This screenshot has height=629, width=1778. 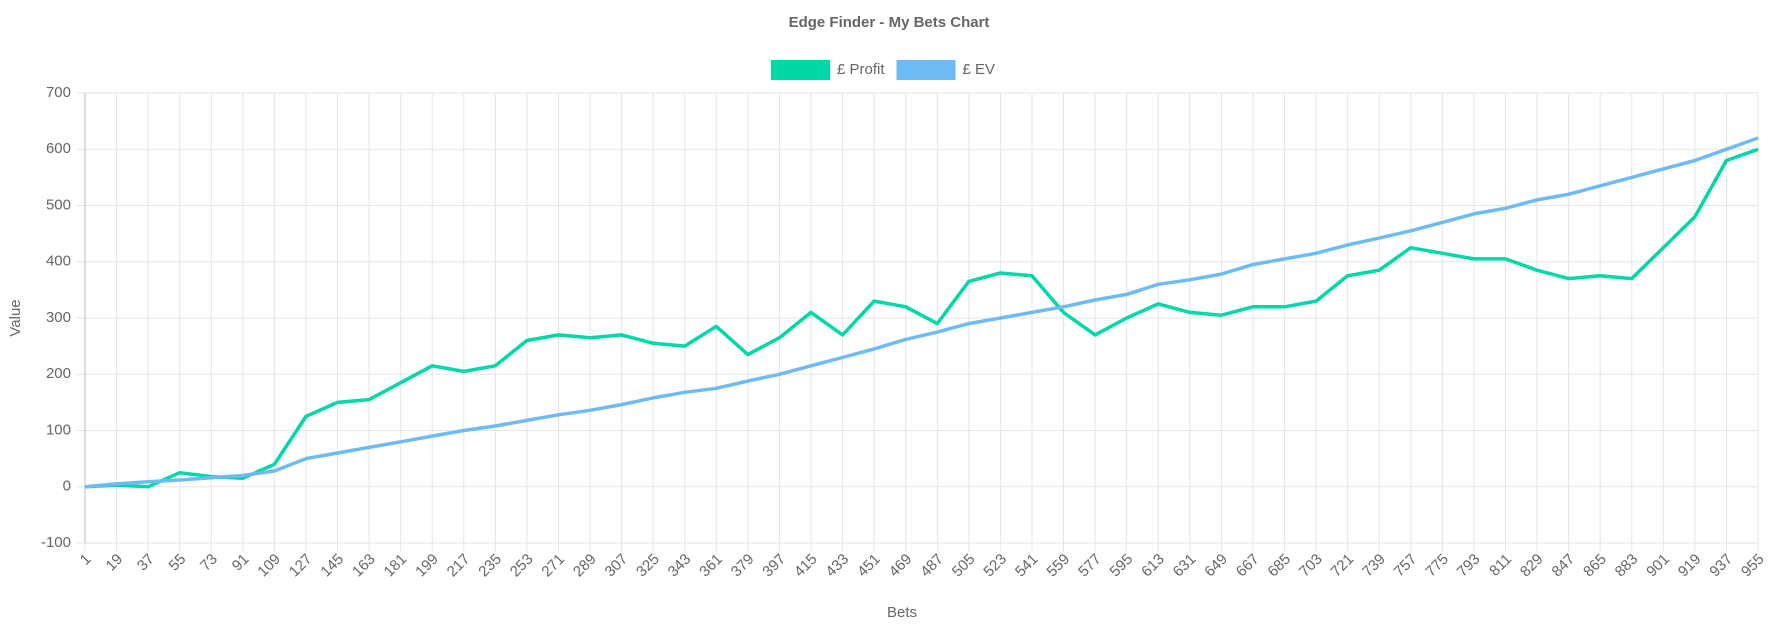 What do you see at coordinates (178, 563) in the screenshot?
I see `x-tick-label: 55` at bounding box center [178, 563].